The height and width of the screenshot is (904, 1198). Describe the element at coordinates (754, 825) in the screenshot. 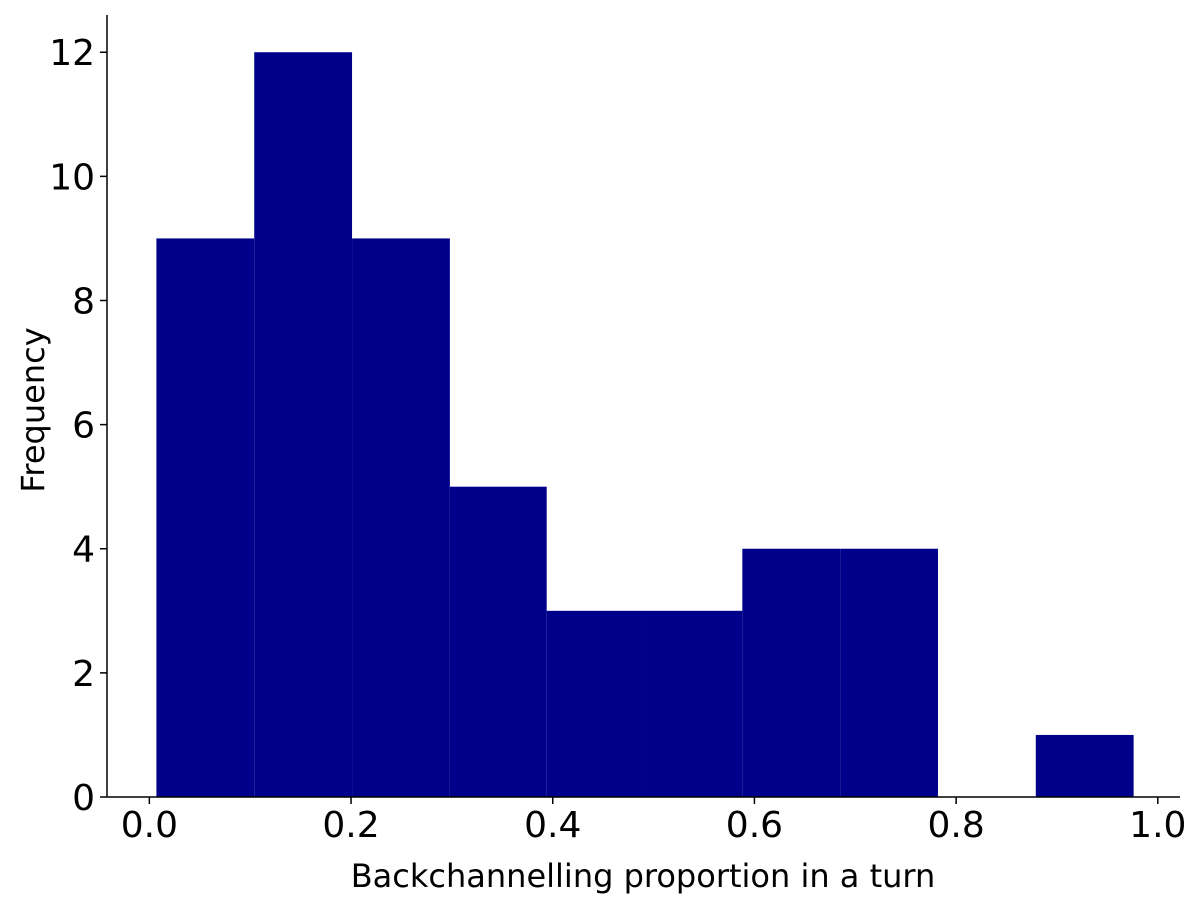

I see `x-tick-label: 0.6` at that location.